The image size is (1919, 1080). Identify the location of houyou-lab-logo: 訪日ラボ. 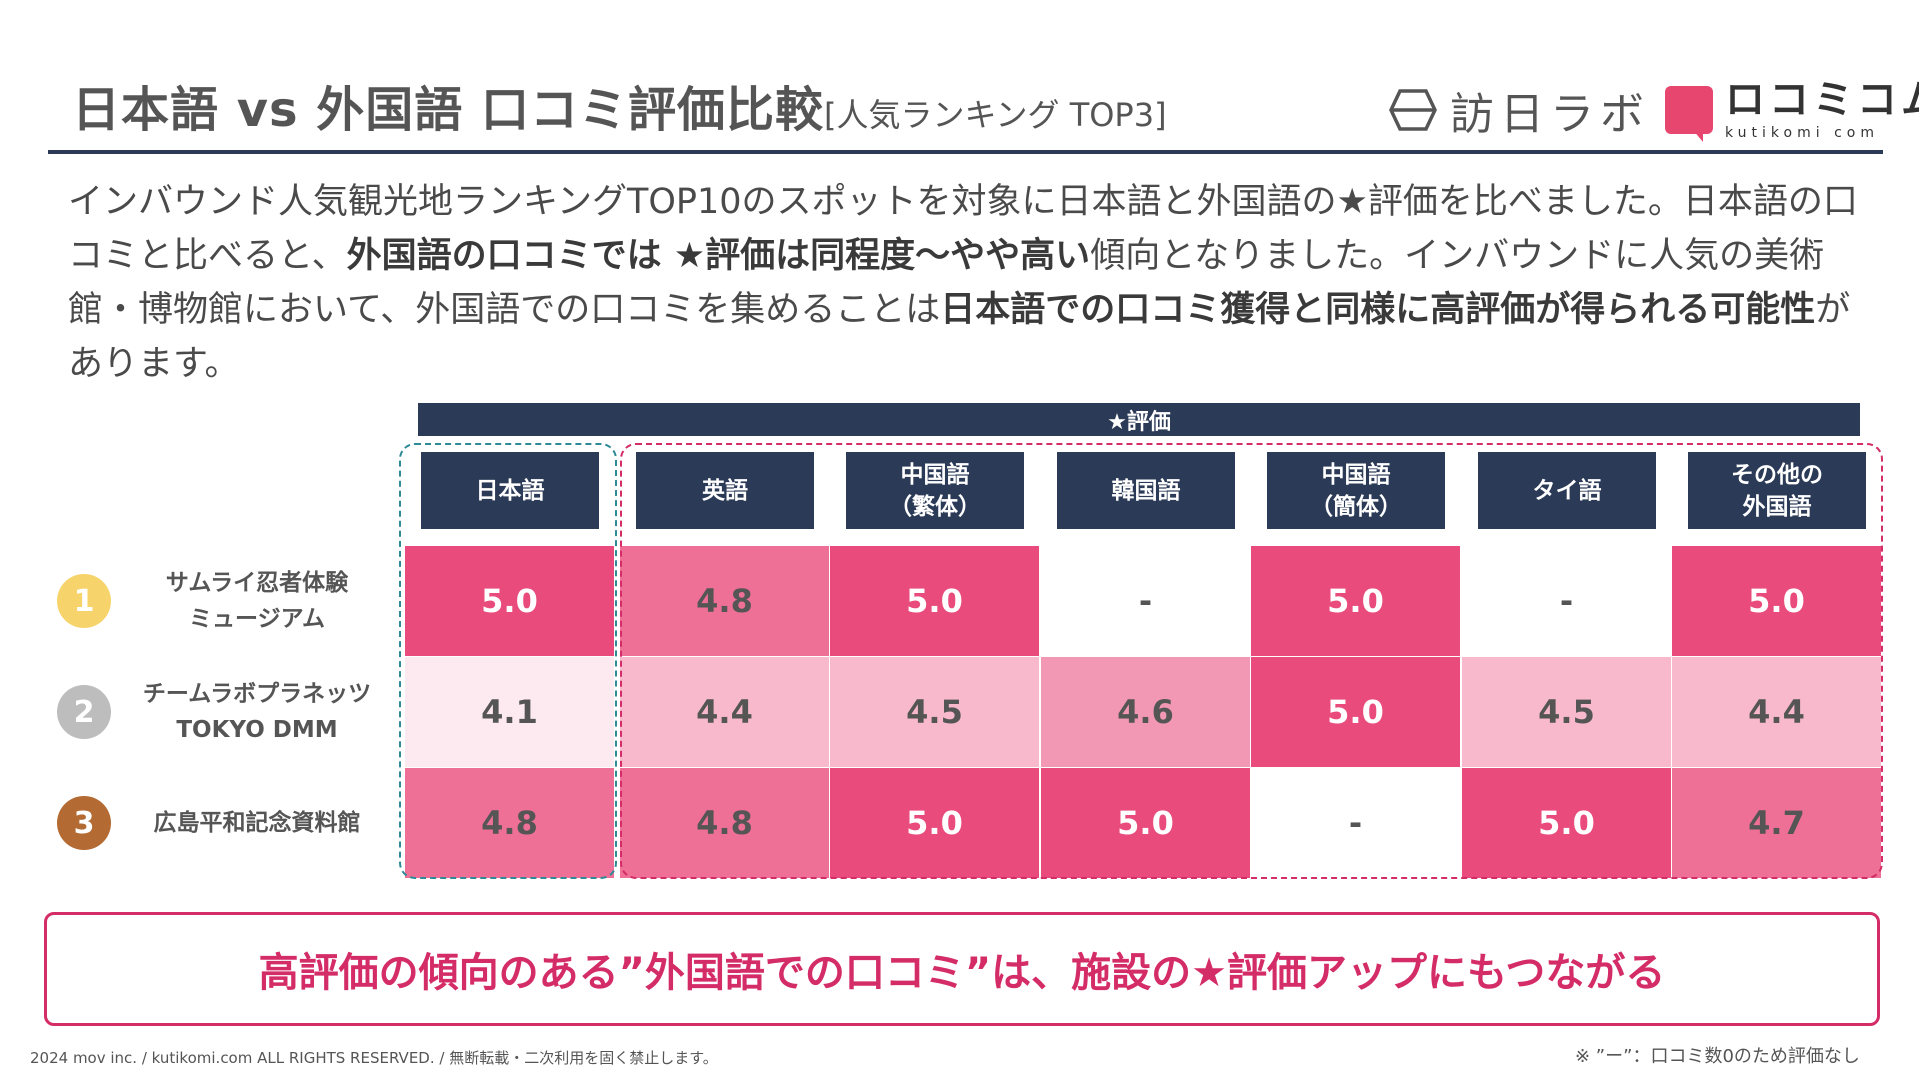
(1519, 111).